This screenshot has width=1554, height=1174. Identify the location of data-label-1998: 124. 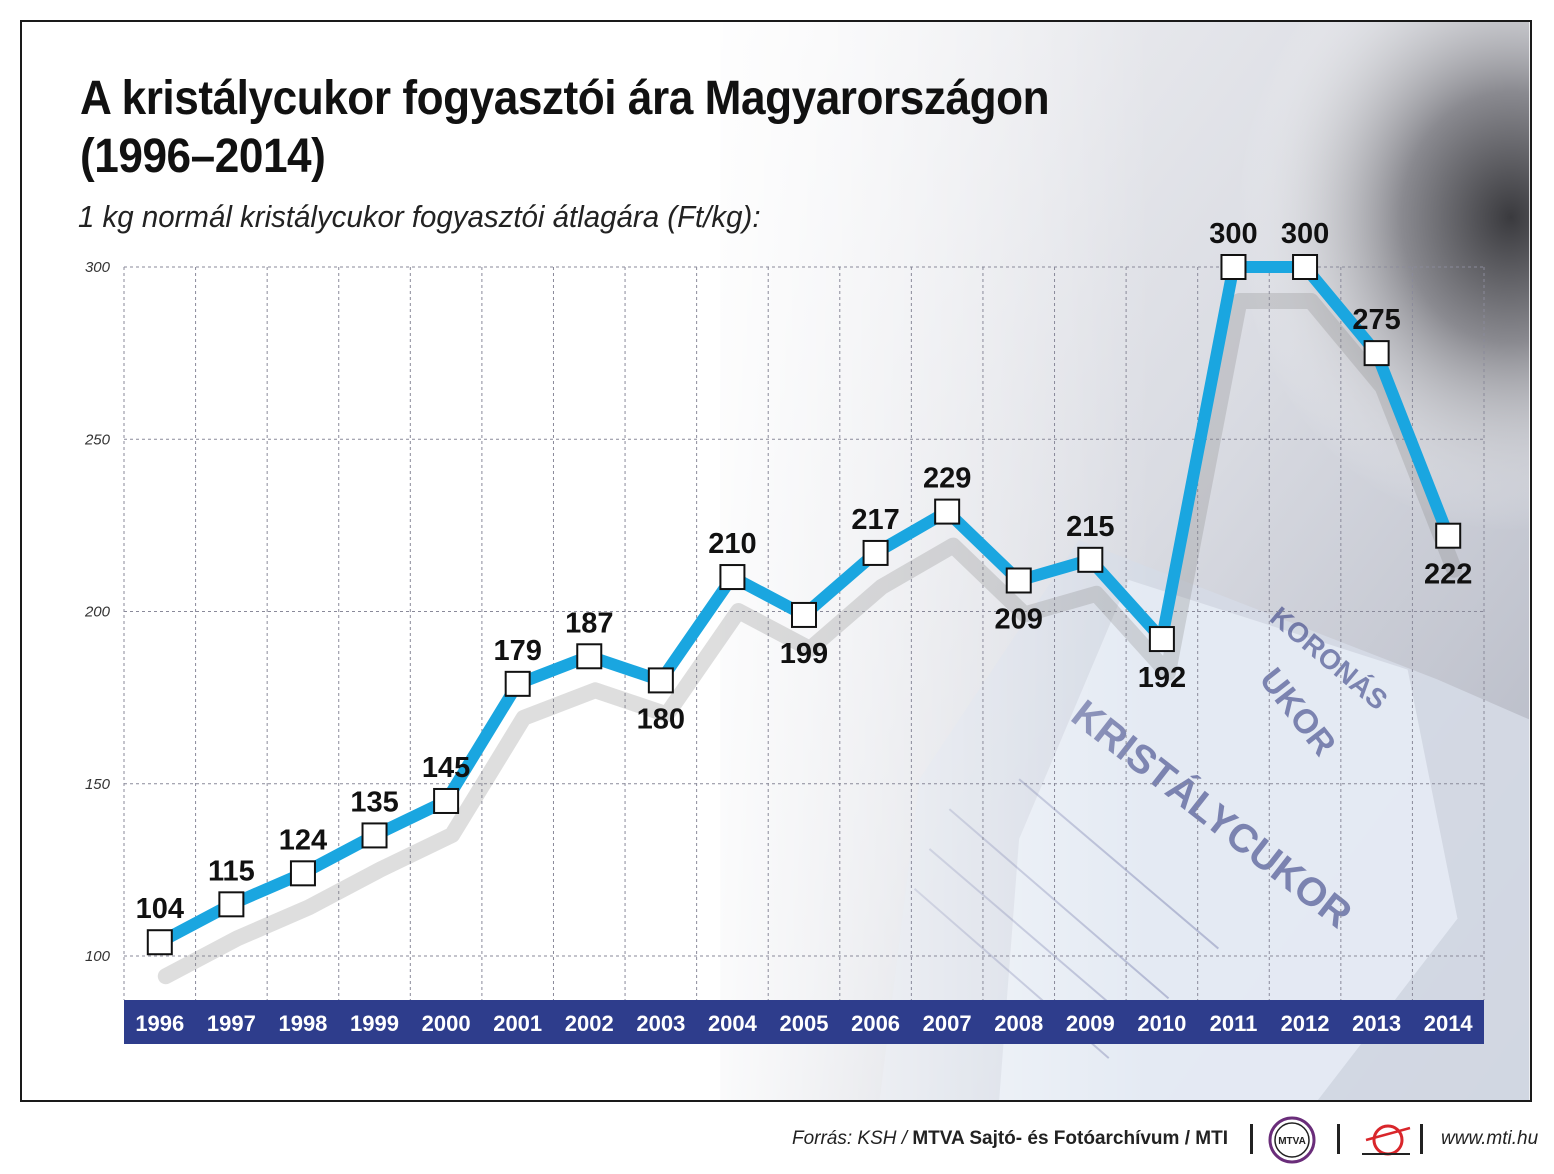
(303, 840).